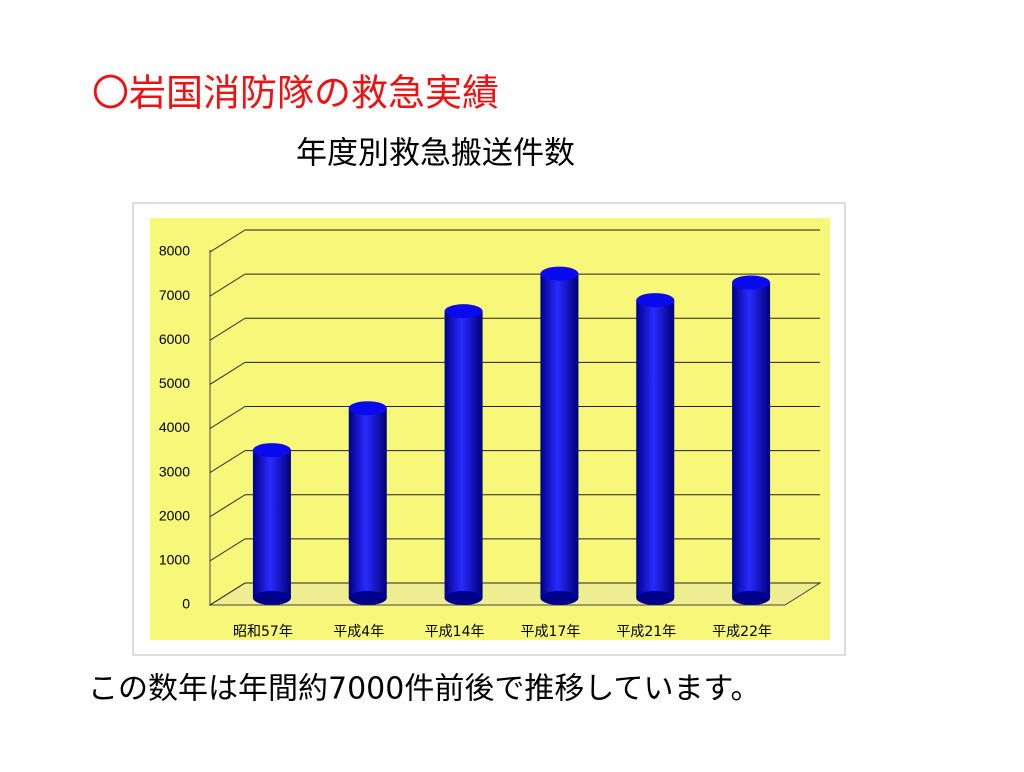  What do you see at coordinates (174, 339) in the screenshot?
I see `y-tick-label: 6000` at bounding box center [174, 339].